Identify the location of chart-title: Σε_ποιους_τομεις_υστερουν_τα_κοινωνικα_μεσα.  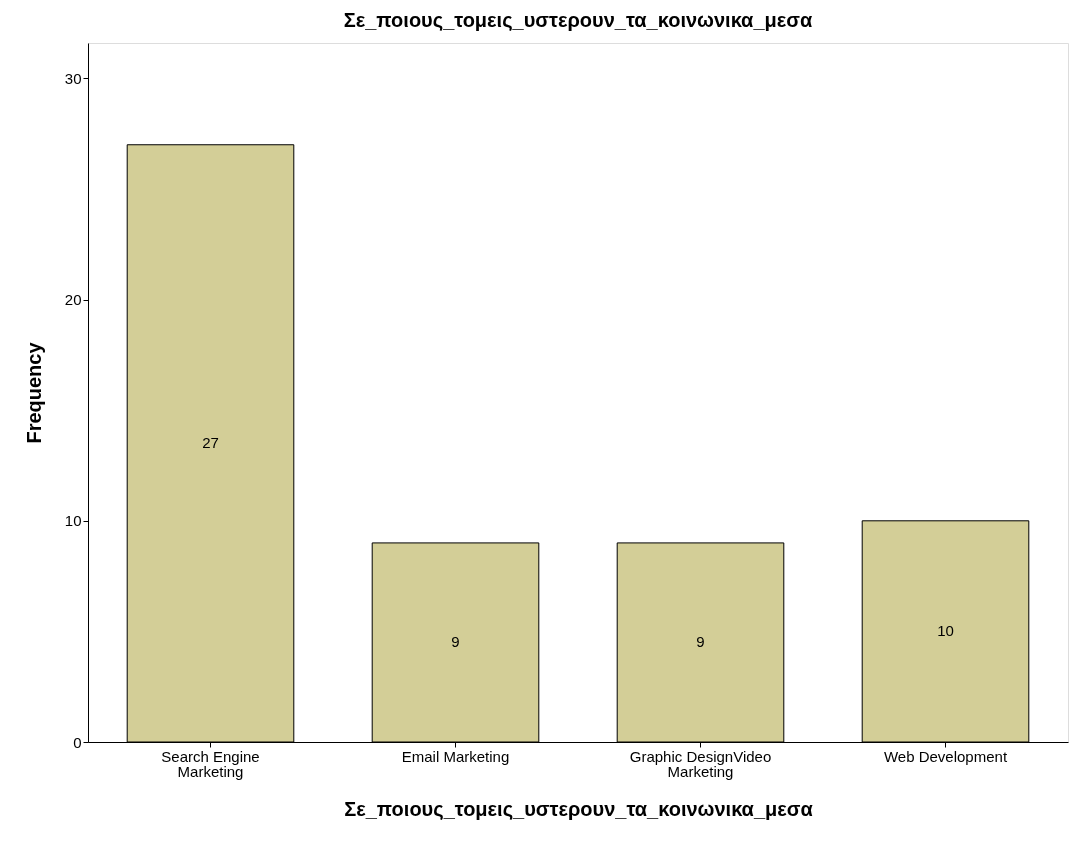
(578, 20).